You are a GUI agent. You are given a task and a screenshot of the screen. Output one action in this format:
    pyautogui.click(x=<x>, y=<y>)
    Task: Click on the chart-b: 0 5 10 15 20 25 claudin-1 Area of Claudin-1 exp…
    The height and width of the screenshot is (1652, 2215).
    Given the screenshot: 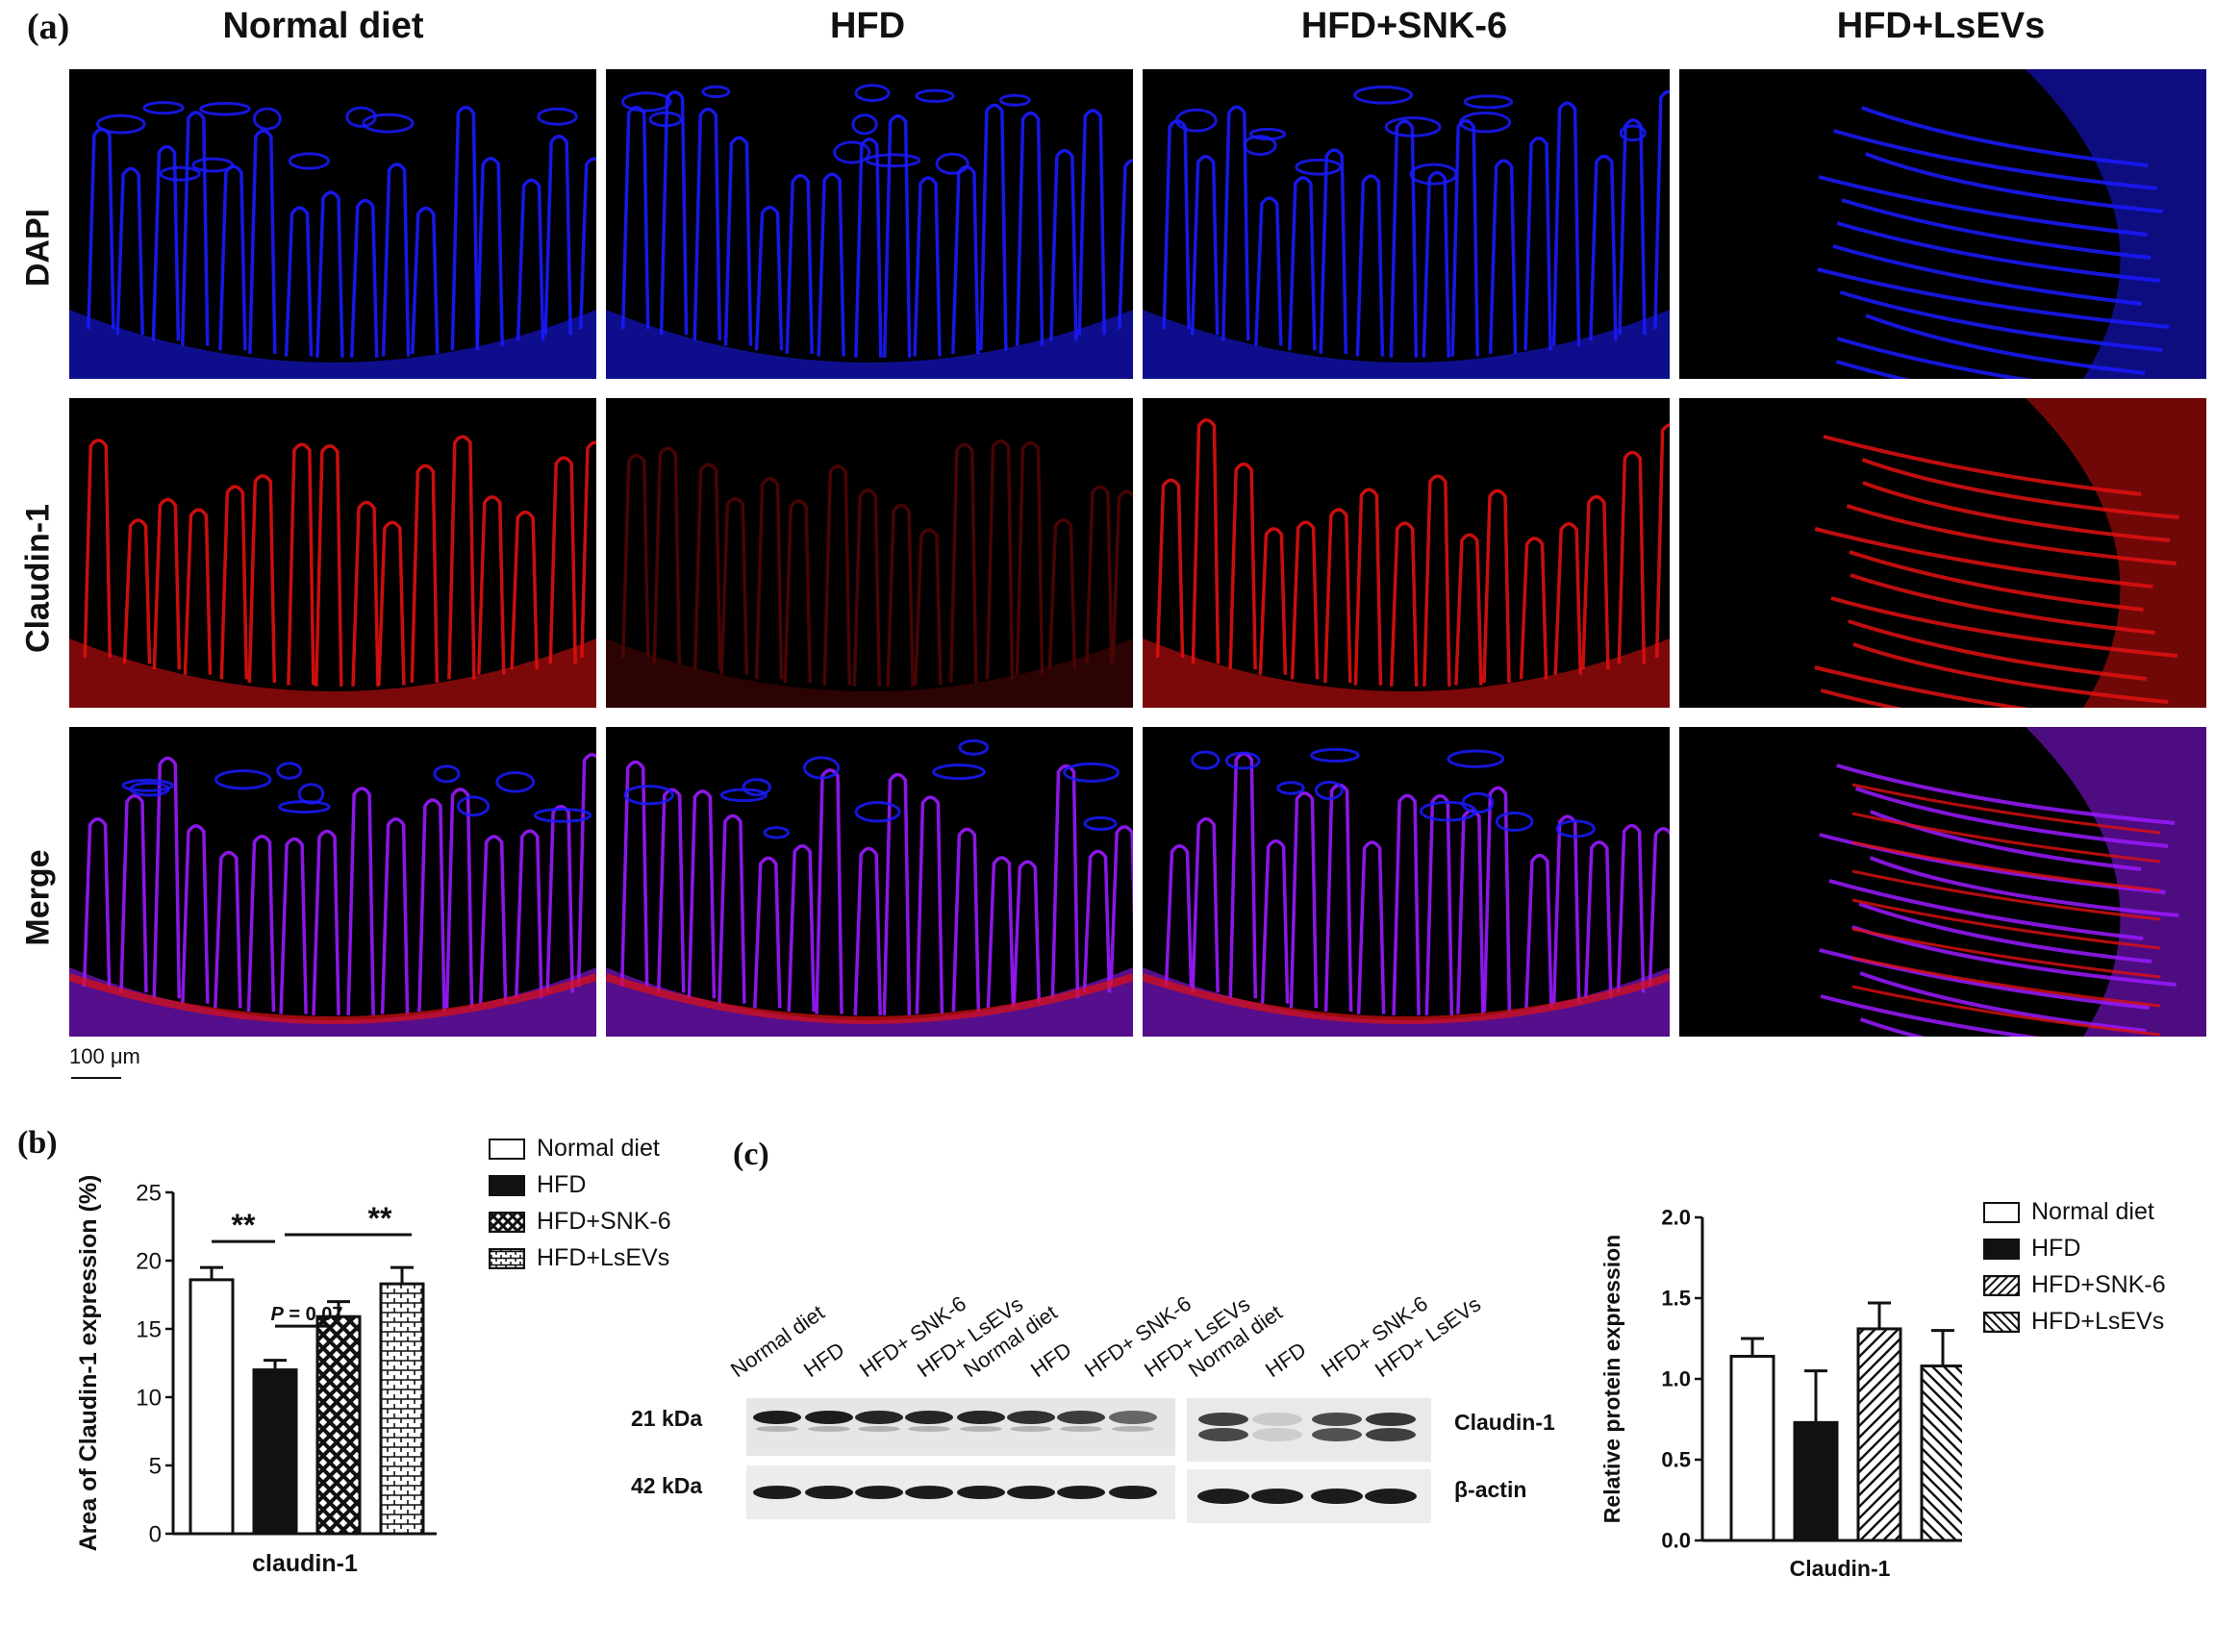 What is the action you would take?
    pyautogui.click(x=256, y=1376)
    